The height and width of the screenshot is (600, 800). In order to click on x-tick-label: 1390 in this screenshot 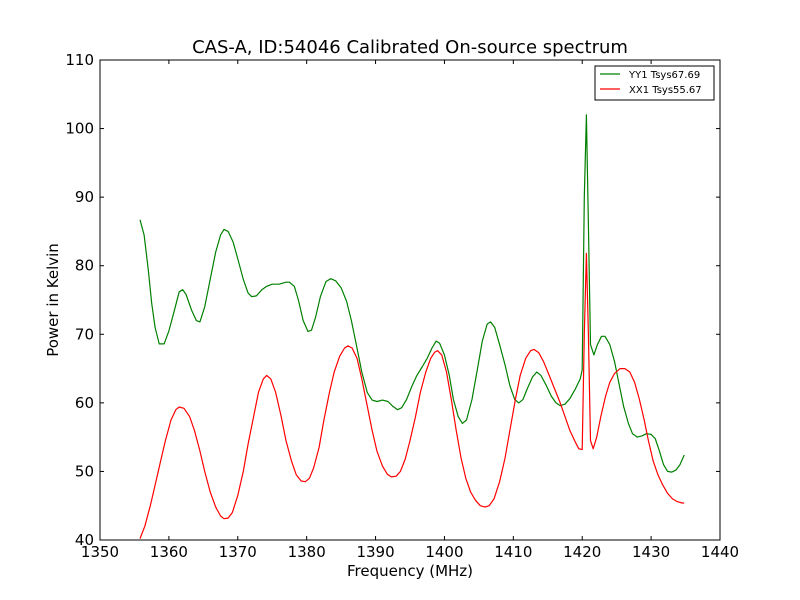, I will do `click(375, 552)`.